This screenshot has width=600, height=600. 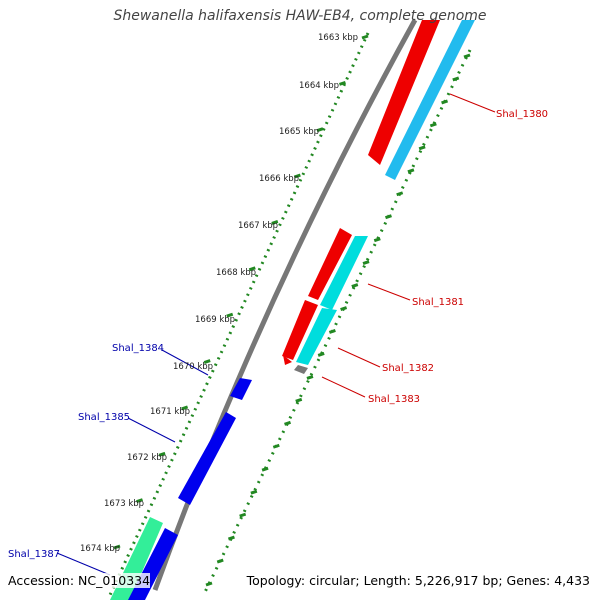 What do you see at coordinates (301, 369) in the screenshot?
I see `gene-shal-1383-grey` at bounding box center [301, 369].